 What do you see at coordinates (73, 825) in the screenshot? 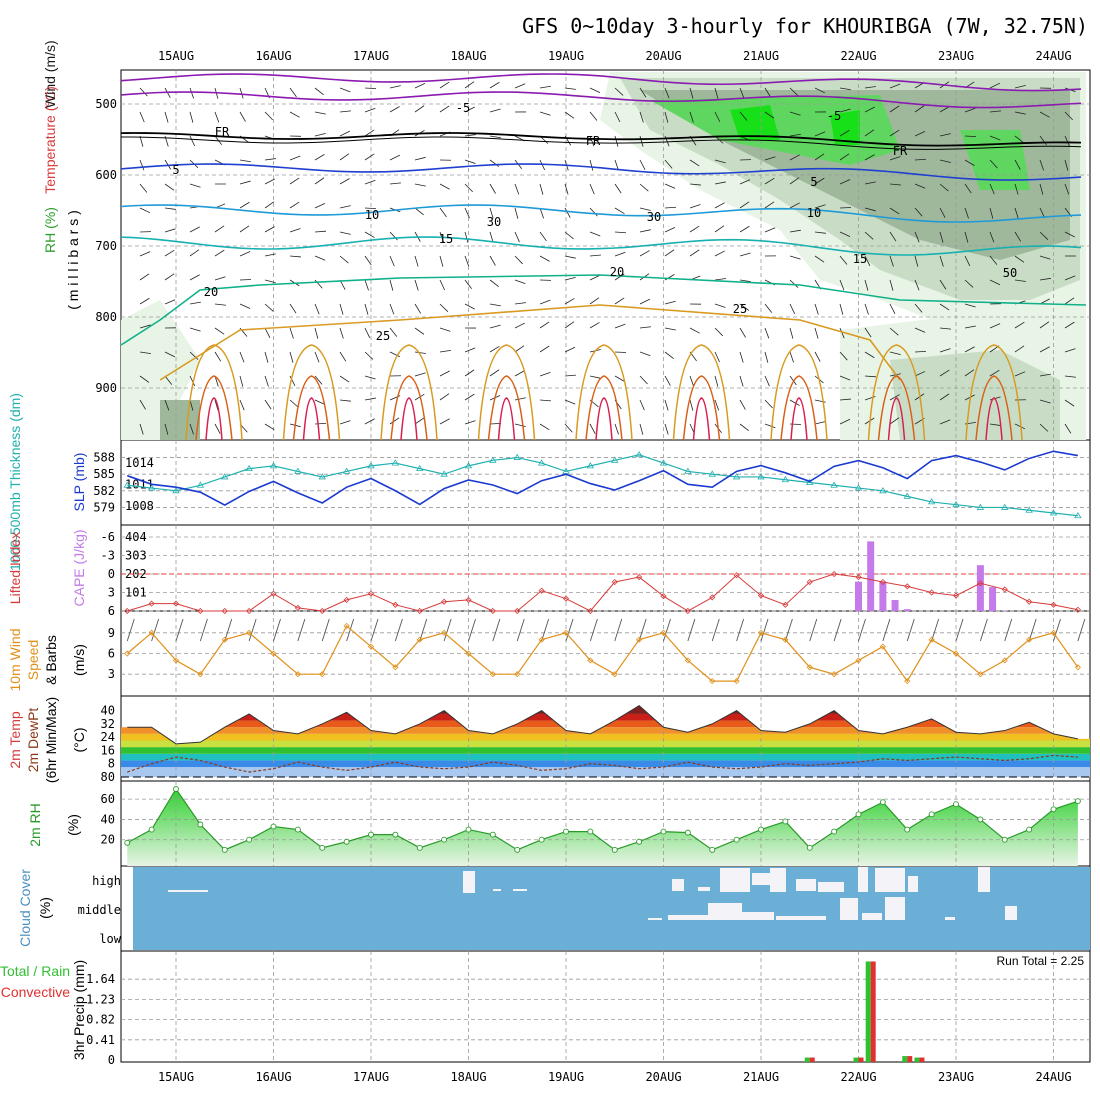
I see `rh2m-label-b: (%)` at bounding box center [73, 825].